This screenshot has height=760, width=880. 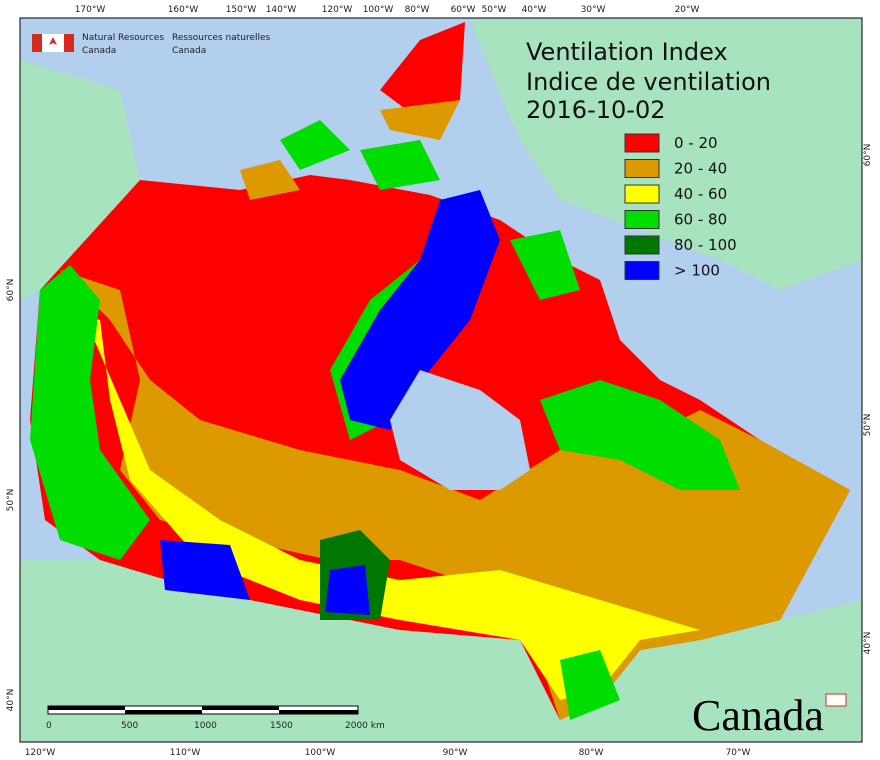 I want to click on title: Ventilation Index, so click(x=627, y=52).